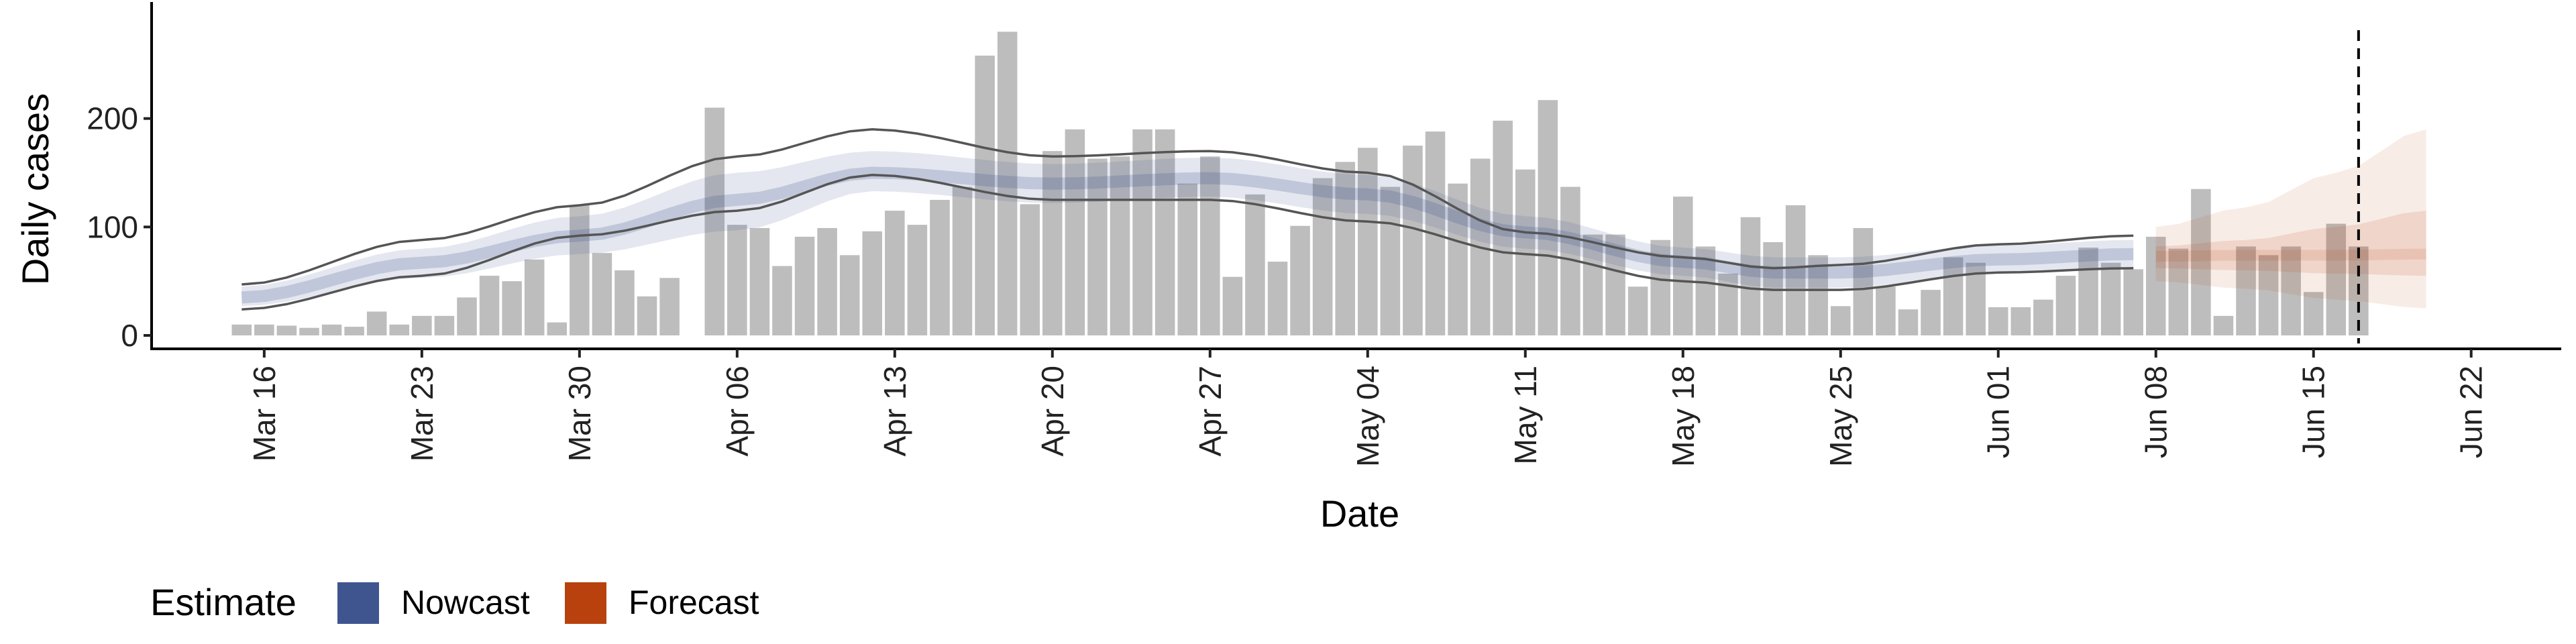 Image resolution: width=2576 pixels, height=644 pixels. Describe the element at coordinates (1367, 416) in the screenshot. I see `x-tick-label: May 04` at that location.